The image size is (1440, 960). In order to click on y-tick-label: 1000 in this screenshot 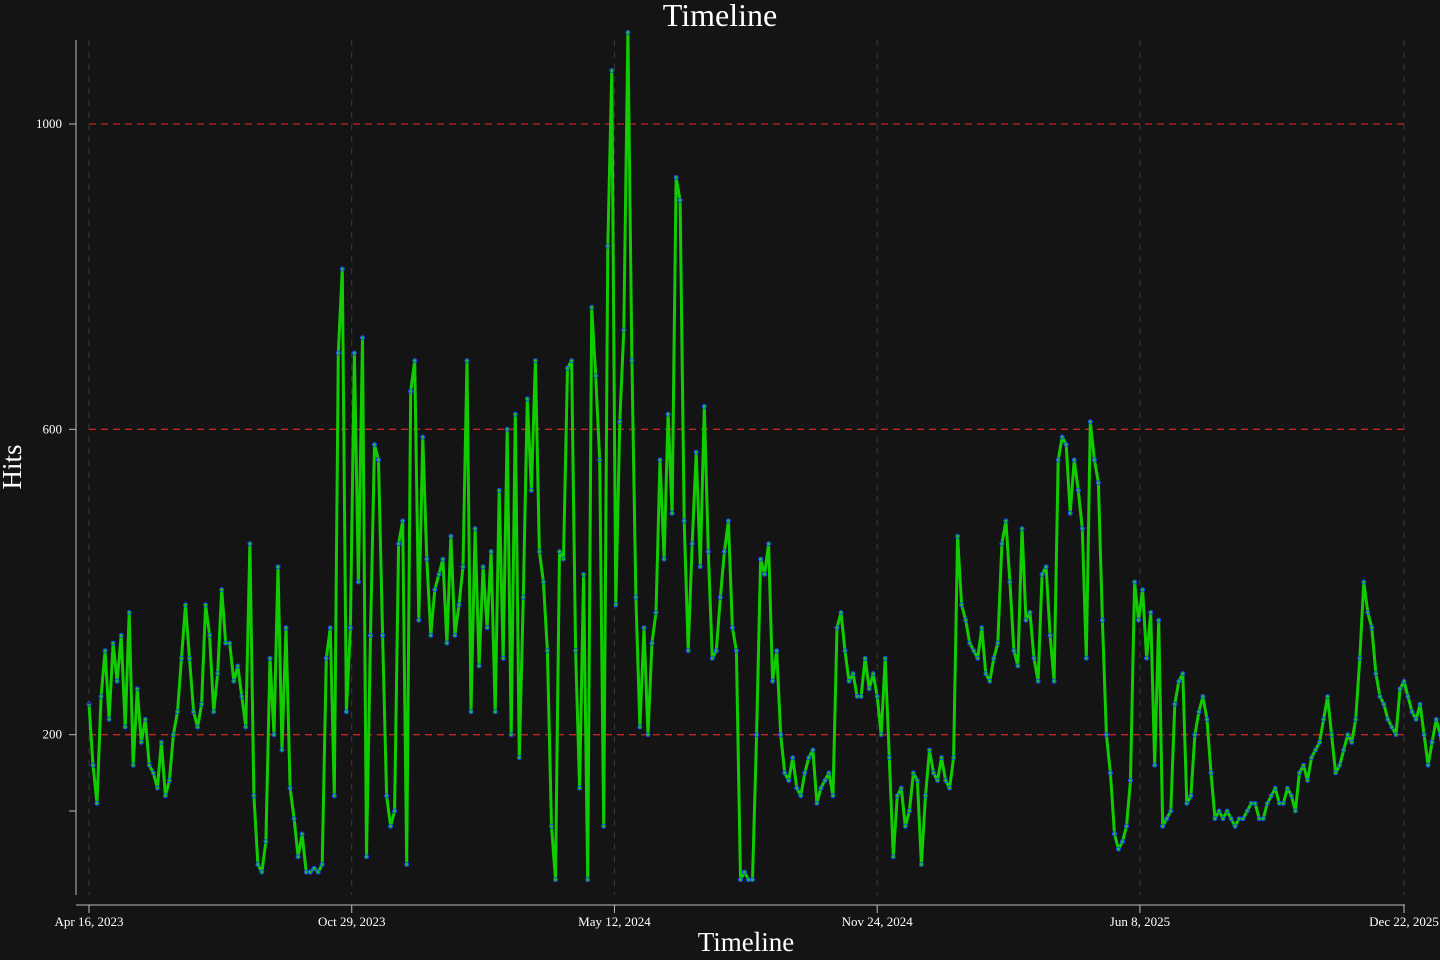, I will do `click(49, 123)`.